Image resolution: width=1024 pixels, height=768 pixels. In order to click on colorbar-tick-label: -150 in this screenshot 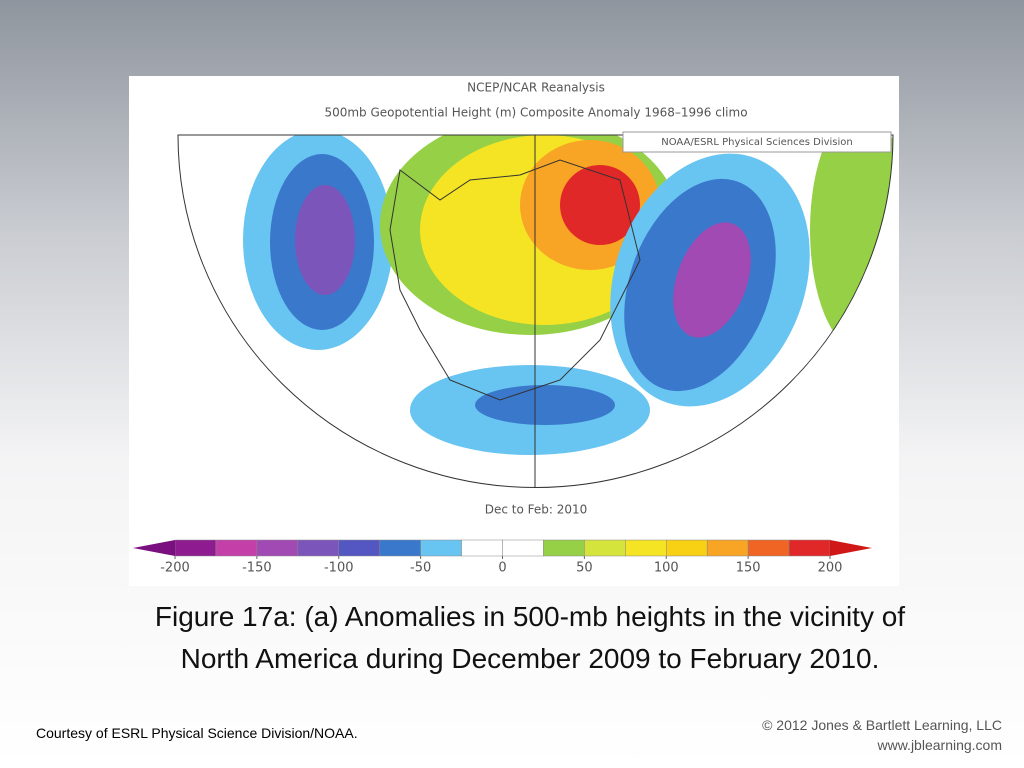, I will do `click(257, 568)`.